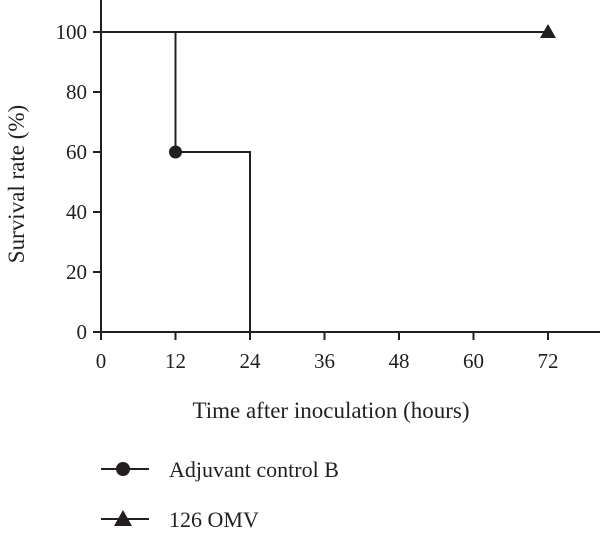 This screenshot has width=600, height=534. Describe the element at coordinates (123, 518) in the screenshot. I see `legend-marker-triangle` at that location.